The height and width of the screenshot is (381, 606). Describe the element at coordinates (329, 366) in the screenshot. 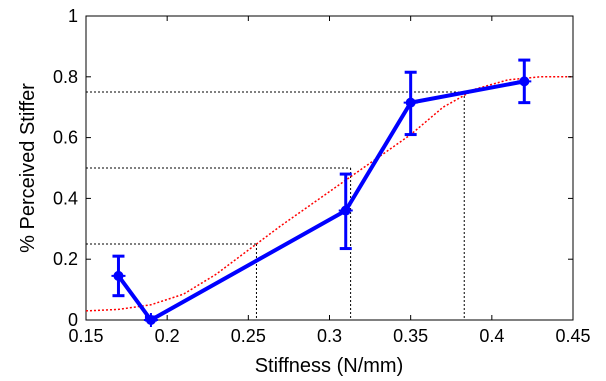

I see `x-axis-title: Stiffness (N/mm)` at that location.